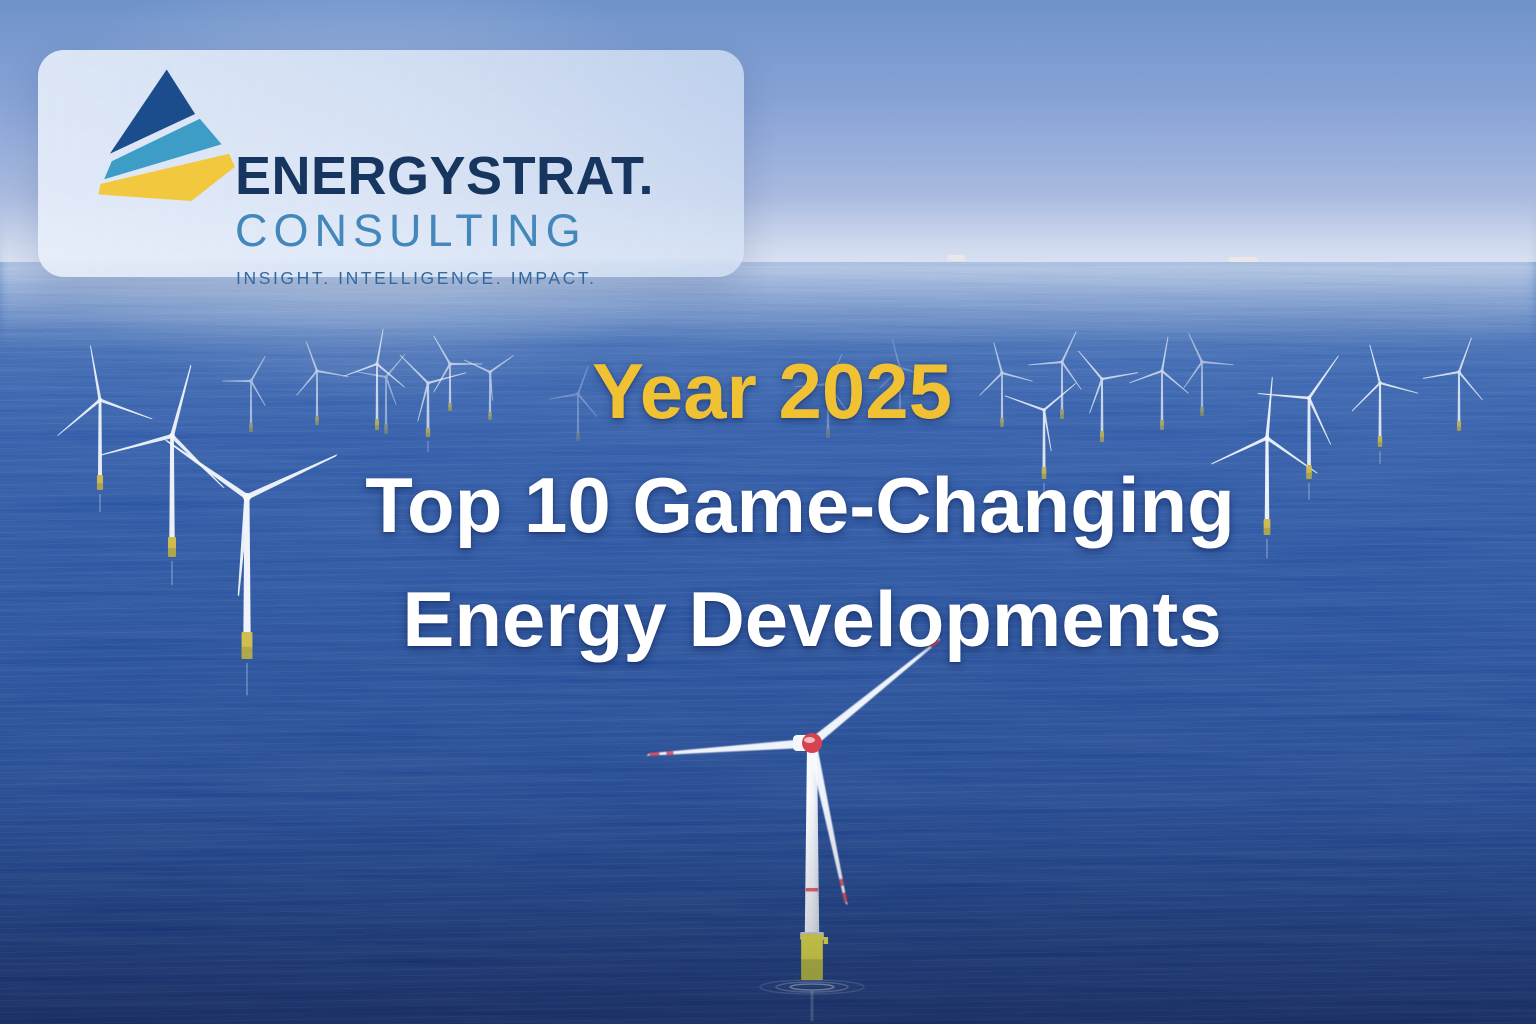  What do you see at coordinates (166, 177) in the screenshot?
I see `pyramid-bottom-slice` at bounding box center [166, 177].